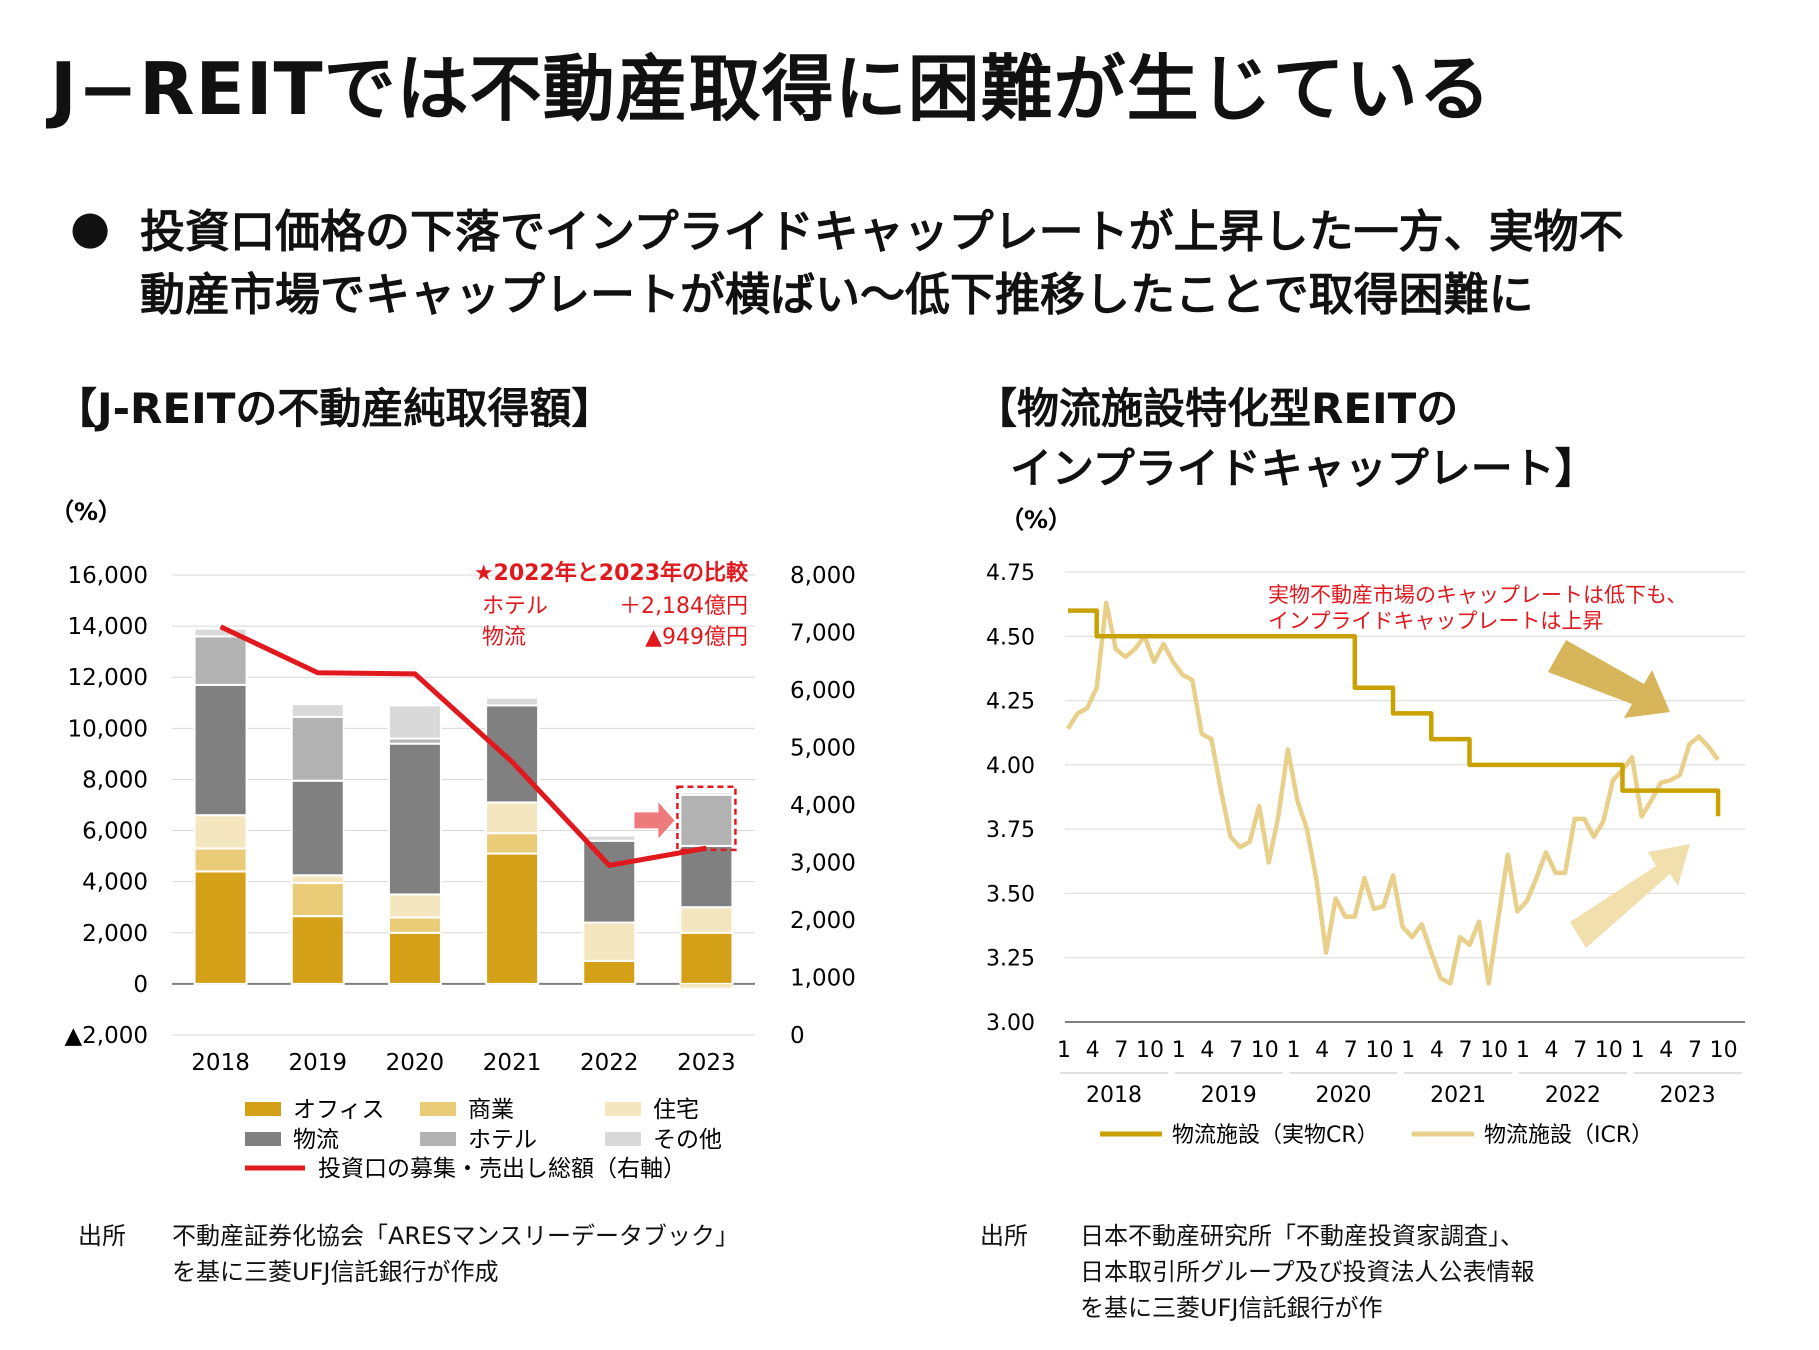 Image resolution: width=1819 pixels, height=1350 pixels. What do you see at coordinates (456, 1236) in the screenshot?
I see `left-source-line-1: 不動産証券化協会「ARESマンスリーデータブック」` at bounding box center [456, 1236].